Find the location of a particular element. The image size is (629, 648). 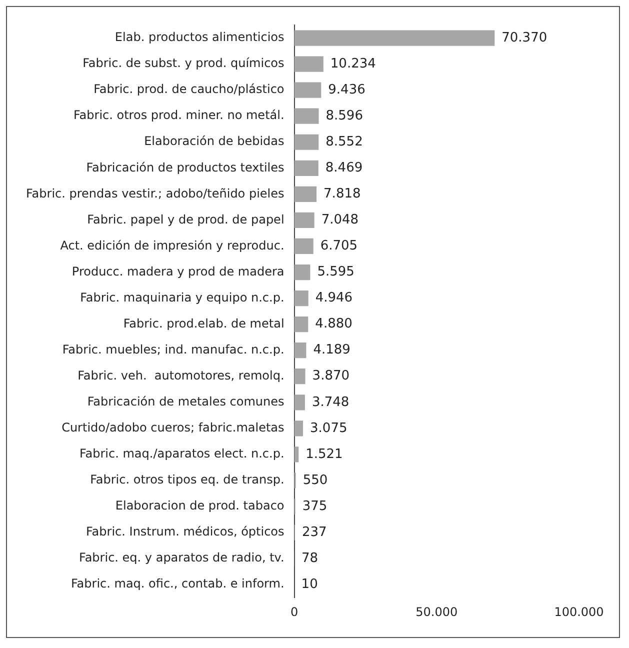

y-tick-label: Fabric. prod.elab. de metal is located at coordinates (203, 323).